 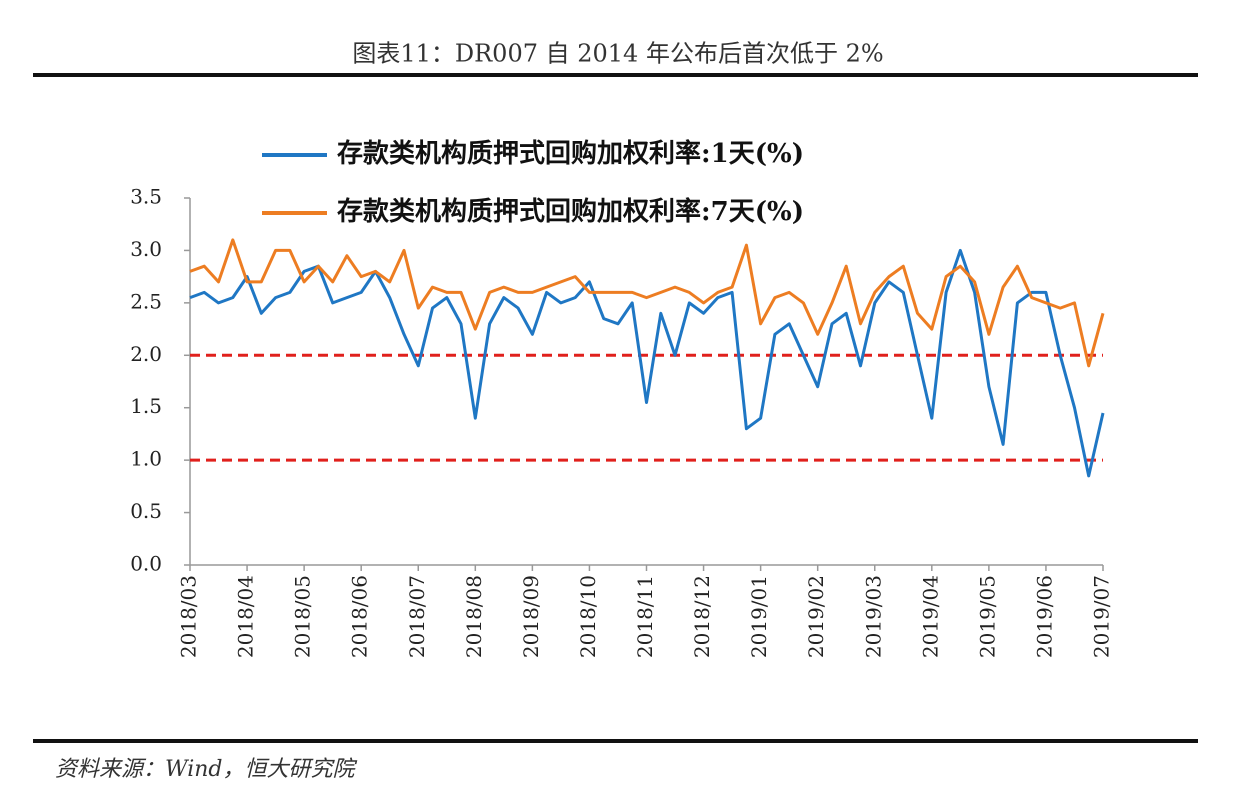 I want to click on series-line, so click(x=647, y=303).